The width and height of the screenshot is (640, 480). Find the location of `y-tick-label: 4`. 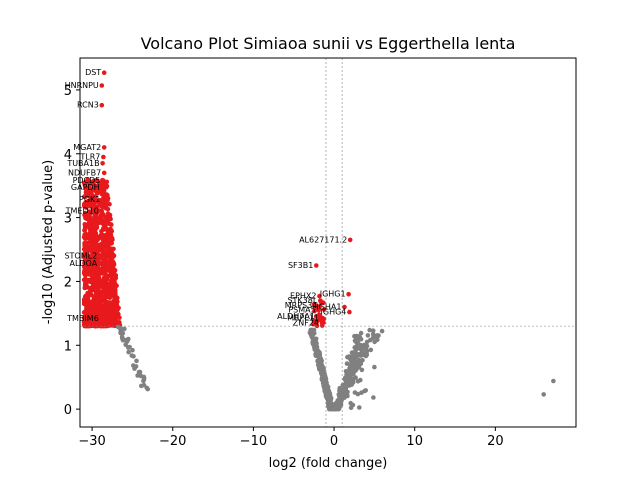

y-tick-label: 4 is located at coordinates (68, 155).